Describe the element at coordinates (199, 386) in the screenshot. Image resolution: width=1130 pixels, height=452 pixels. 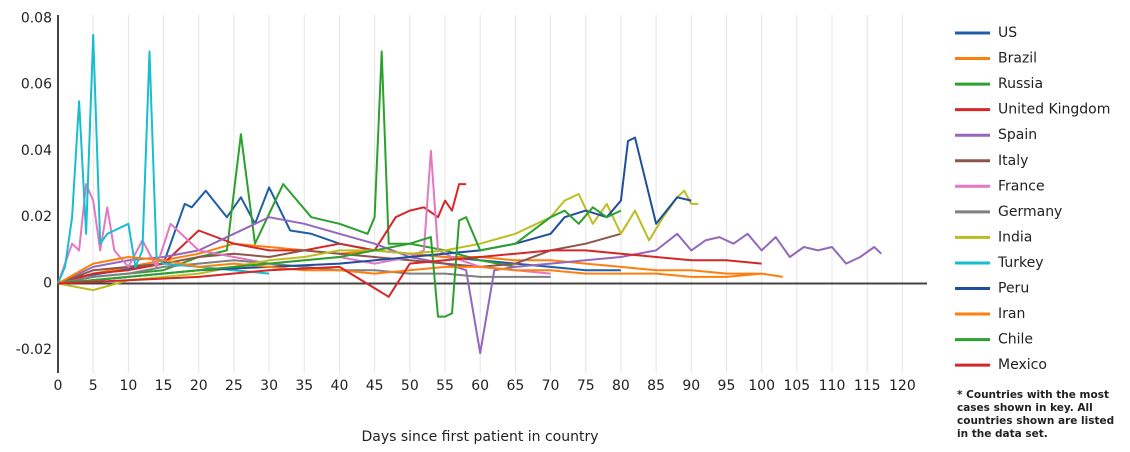
I see `x-tick-label: 20` at that location.